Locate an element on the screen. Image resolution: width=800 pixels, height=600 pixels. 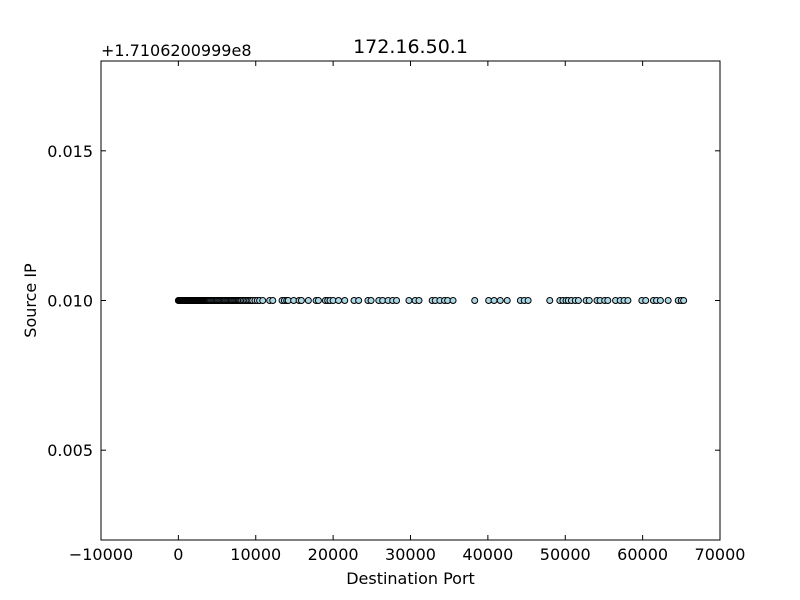
x-tick-label: 70000 is located at coordinates (720, 554).